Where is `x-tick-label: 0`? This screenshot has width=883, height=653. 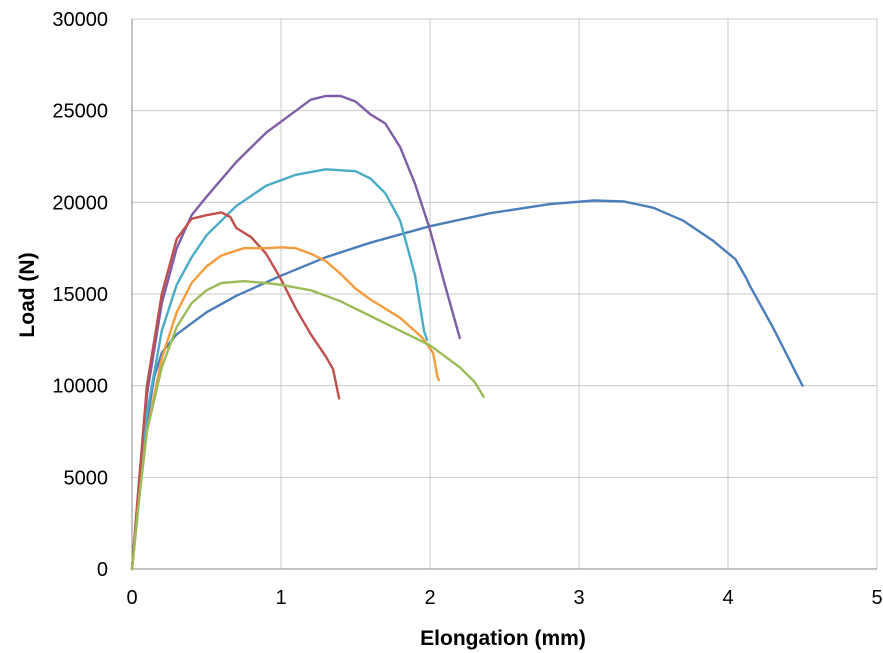
x-tick-label: 0 is located at coordinates (131, 598).